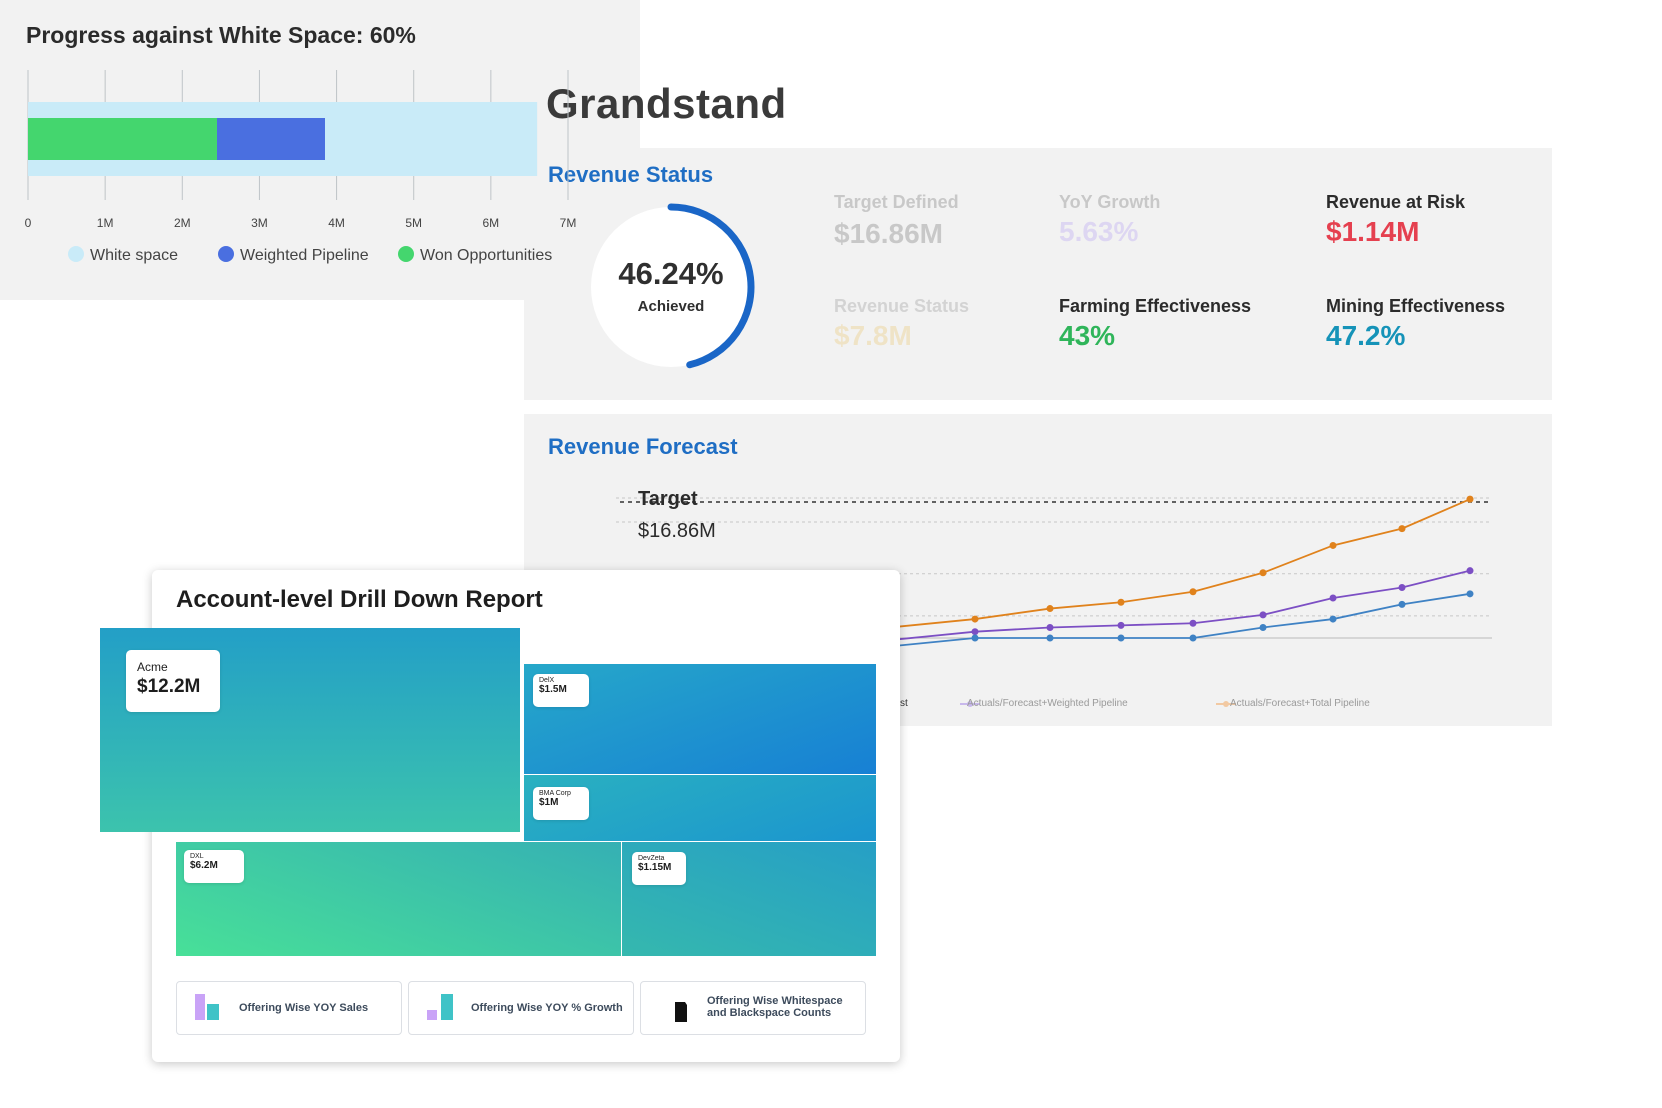 This screenshot has width=1662, height=1108. Describe the element at coordinates (1110, 202) in the screenshot. I see `metric-label-yoy-growth: YoY Growth` at that location.